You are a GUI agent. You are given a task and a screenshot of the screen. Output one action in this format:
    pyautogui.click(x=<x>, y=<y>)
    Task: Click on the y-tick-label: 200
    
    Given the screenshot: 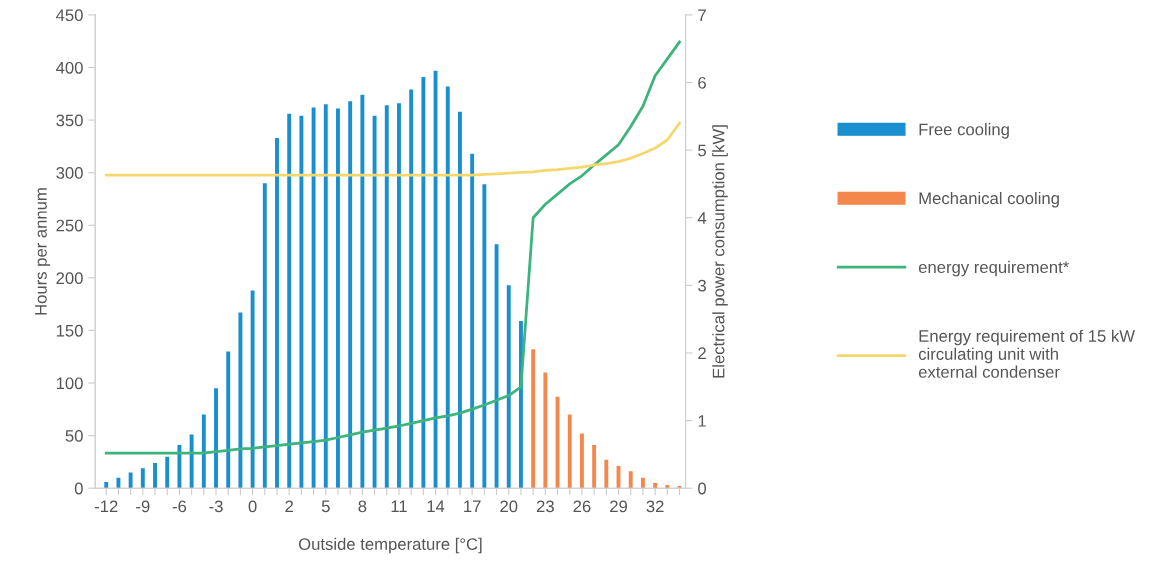 What is the action you would take?
    pyautogui.click(x=69, y=278)
    